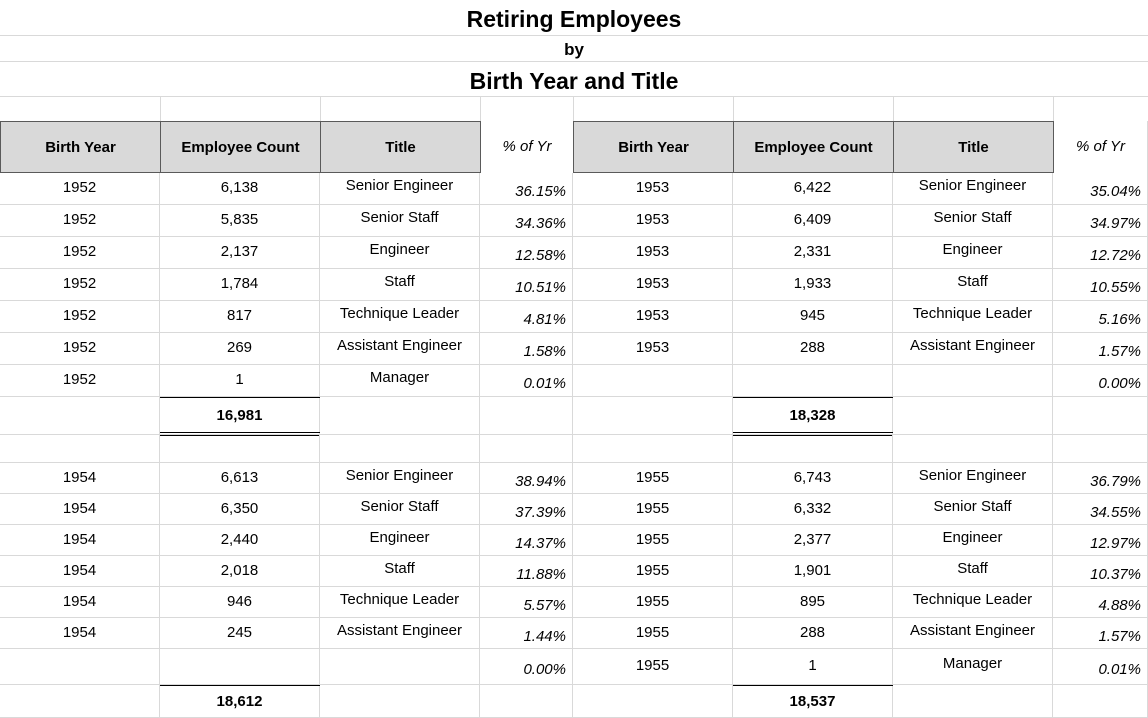 The height and width of the screenshot is (718, 1148). I want to click on cell-pct: 12.72%, so click(1100, 253).